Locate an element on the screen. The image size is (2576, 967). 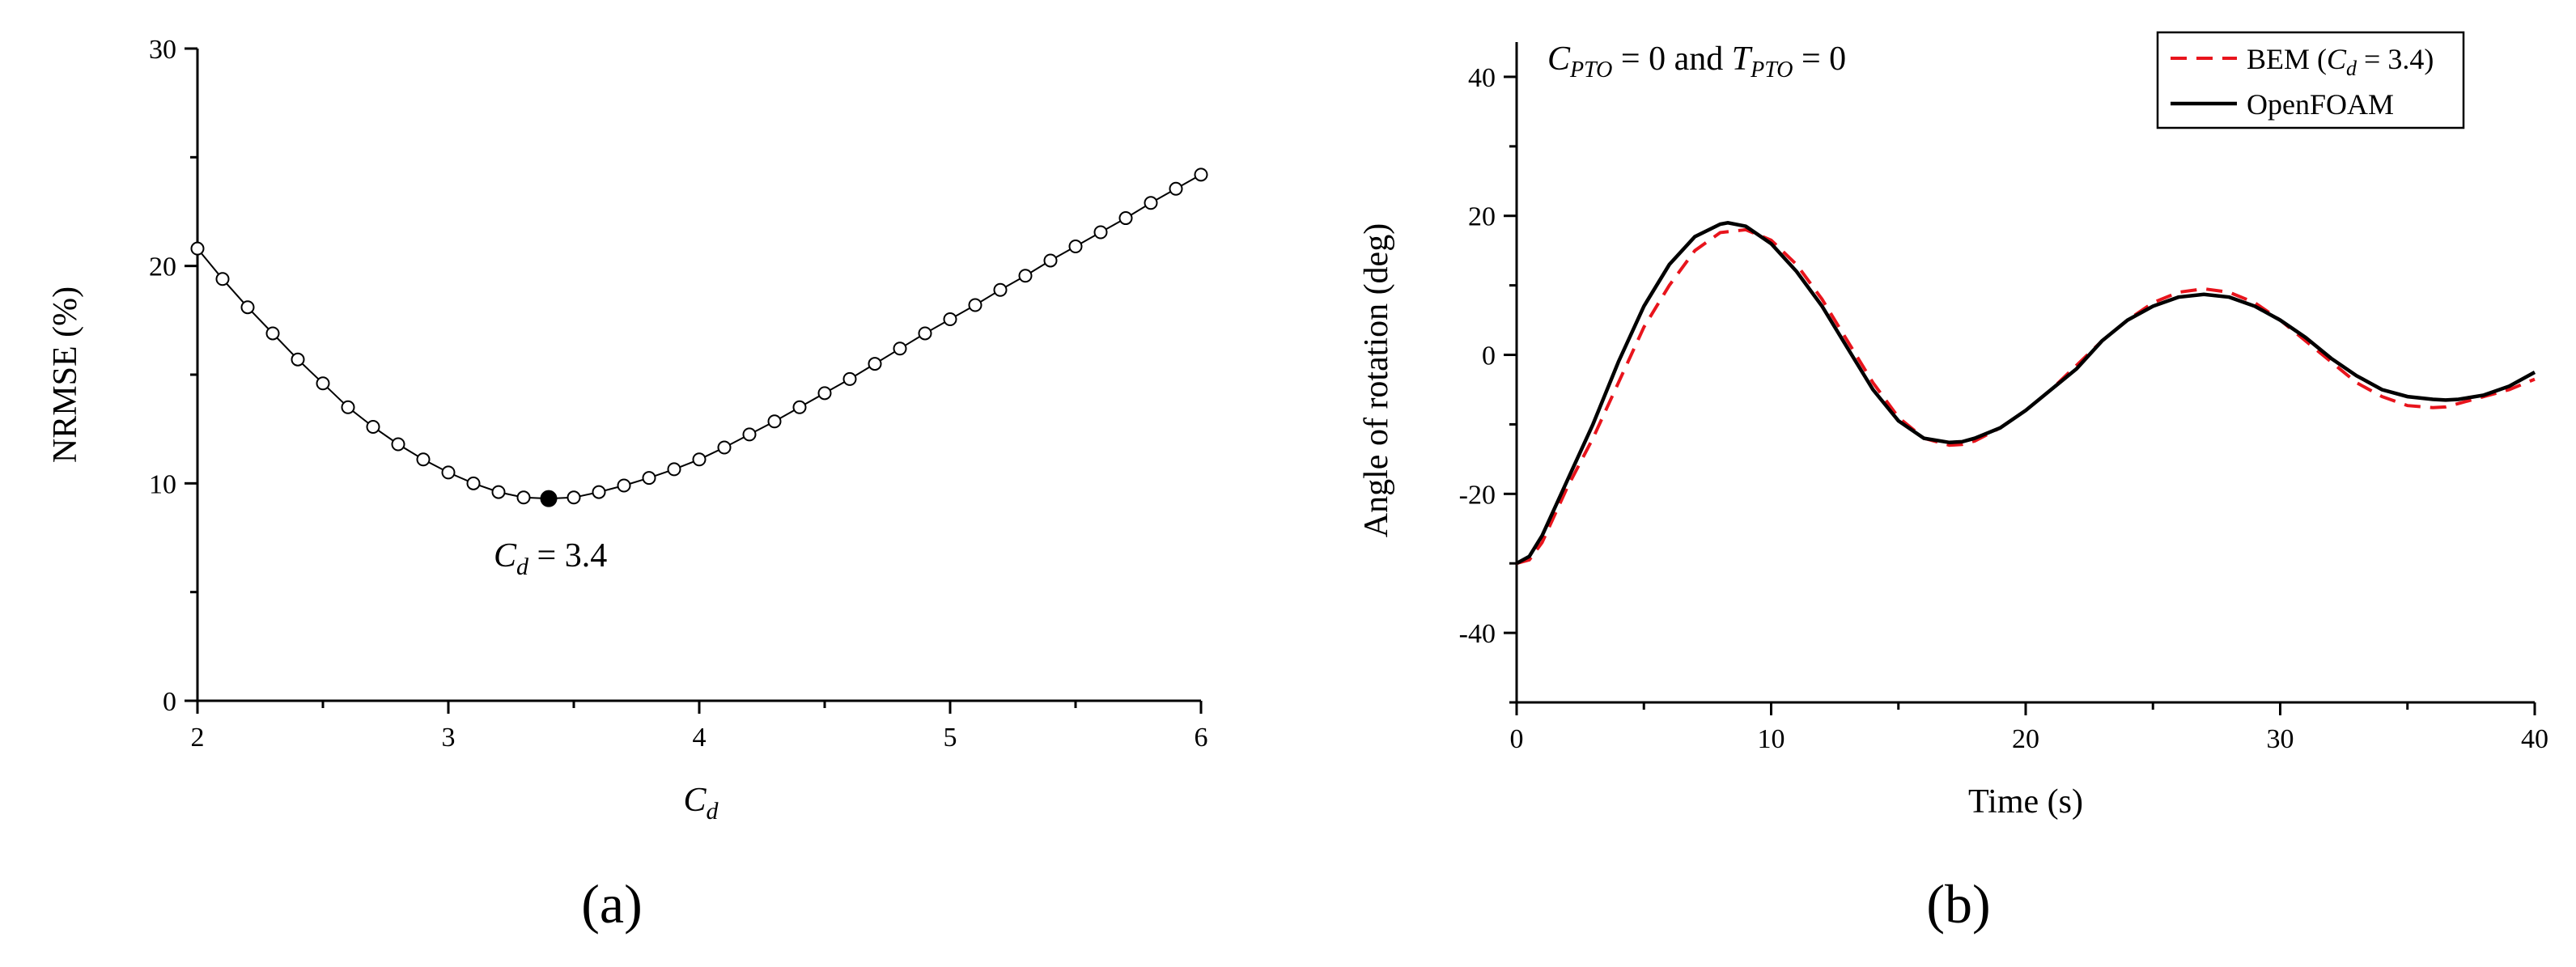
b-annotation-end: = 0 is located at coordinates (1819, 59).